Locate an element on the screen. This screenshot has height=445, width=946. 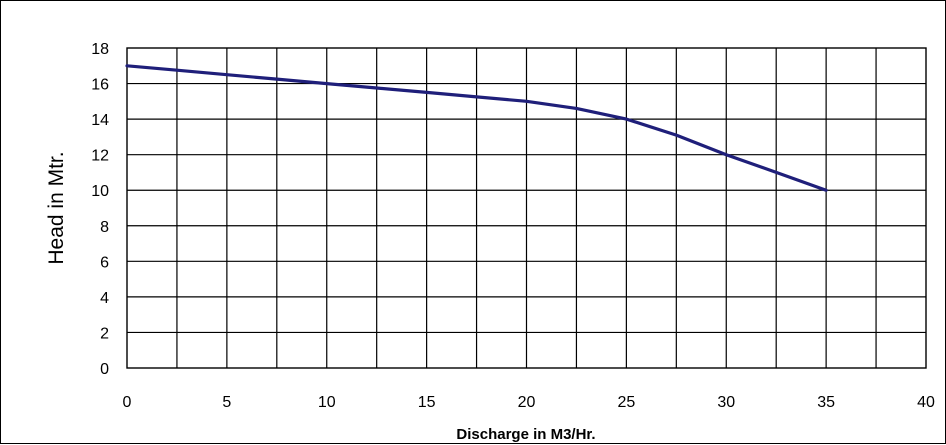
y-tick-label: 12 is located at coordinates (100, 156).